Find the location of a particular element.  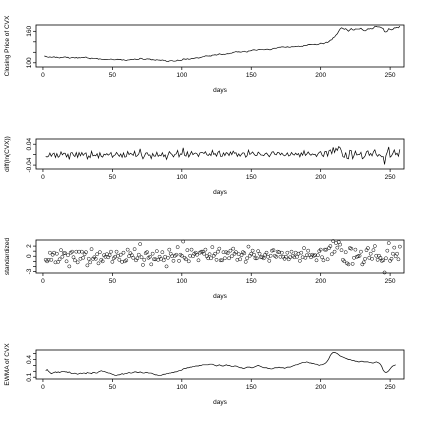

x-tick-label-price-2: 100 is located at coordinates (181, 75).